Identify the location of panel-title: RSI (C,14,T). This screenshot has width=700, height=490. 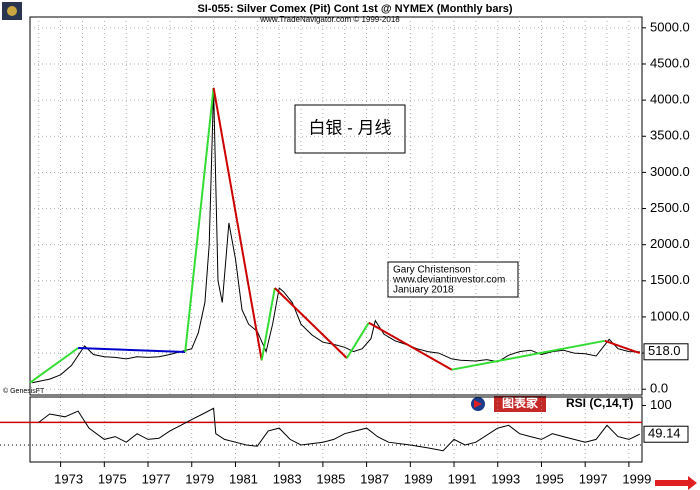
(599, 403).